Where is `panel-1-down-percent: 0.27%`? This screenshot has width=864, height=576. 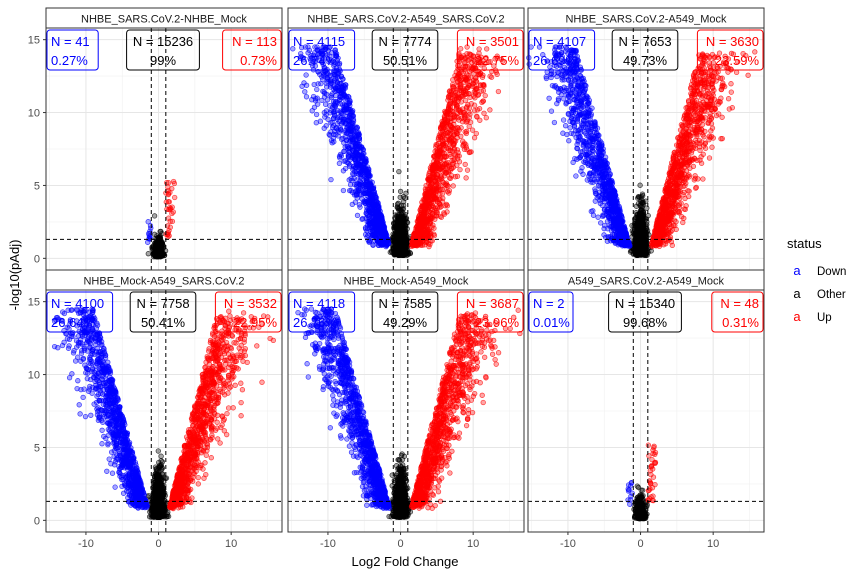 panel-1-down-percent: 0.27% is located at coordinates (69, 60).